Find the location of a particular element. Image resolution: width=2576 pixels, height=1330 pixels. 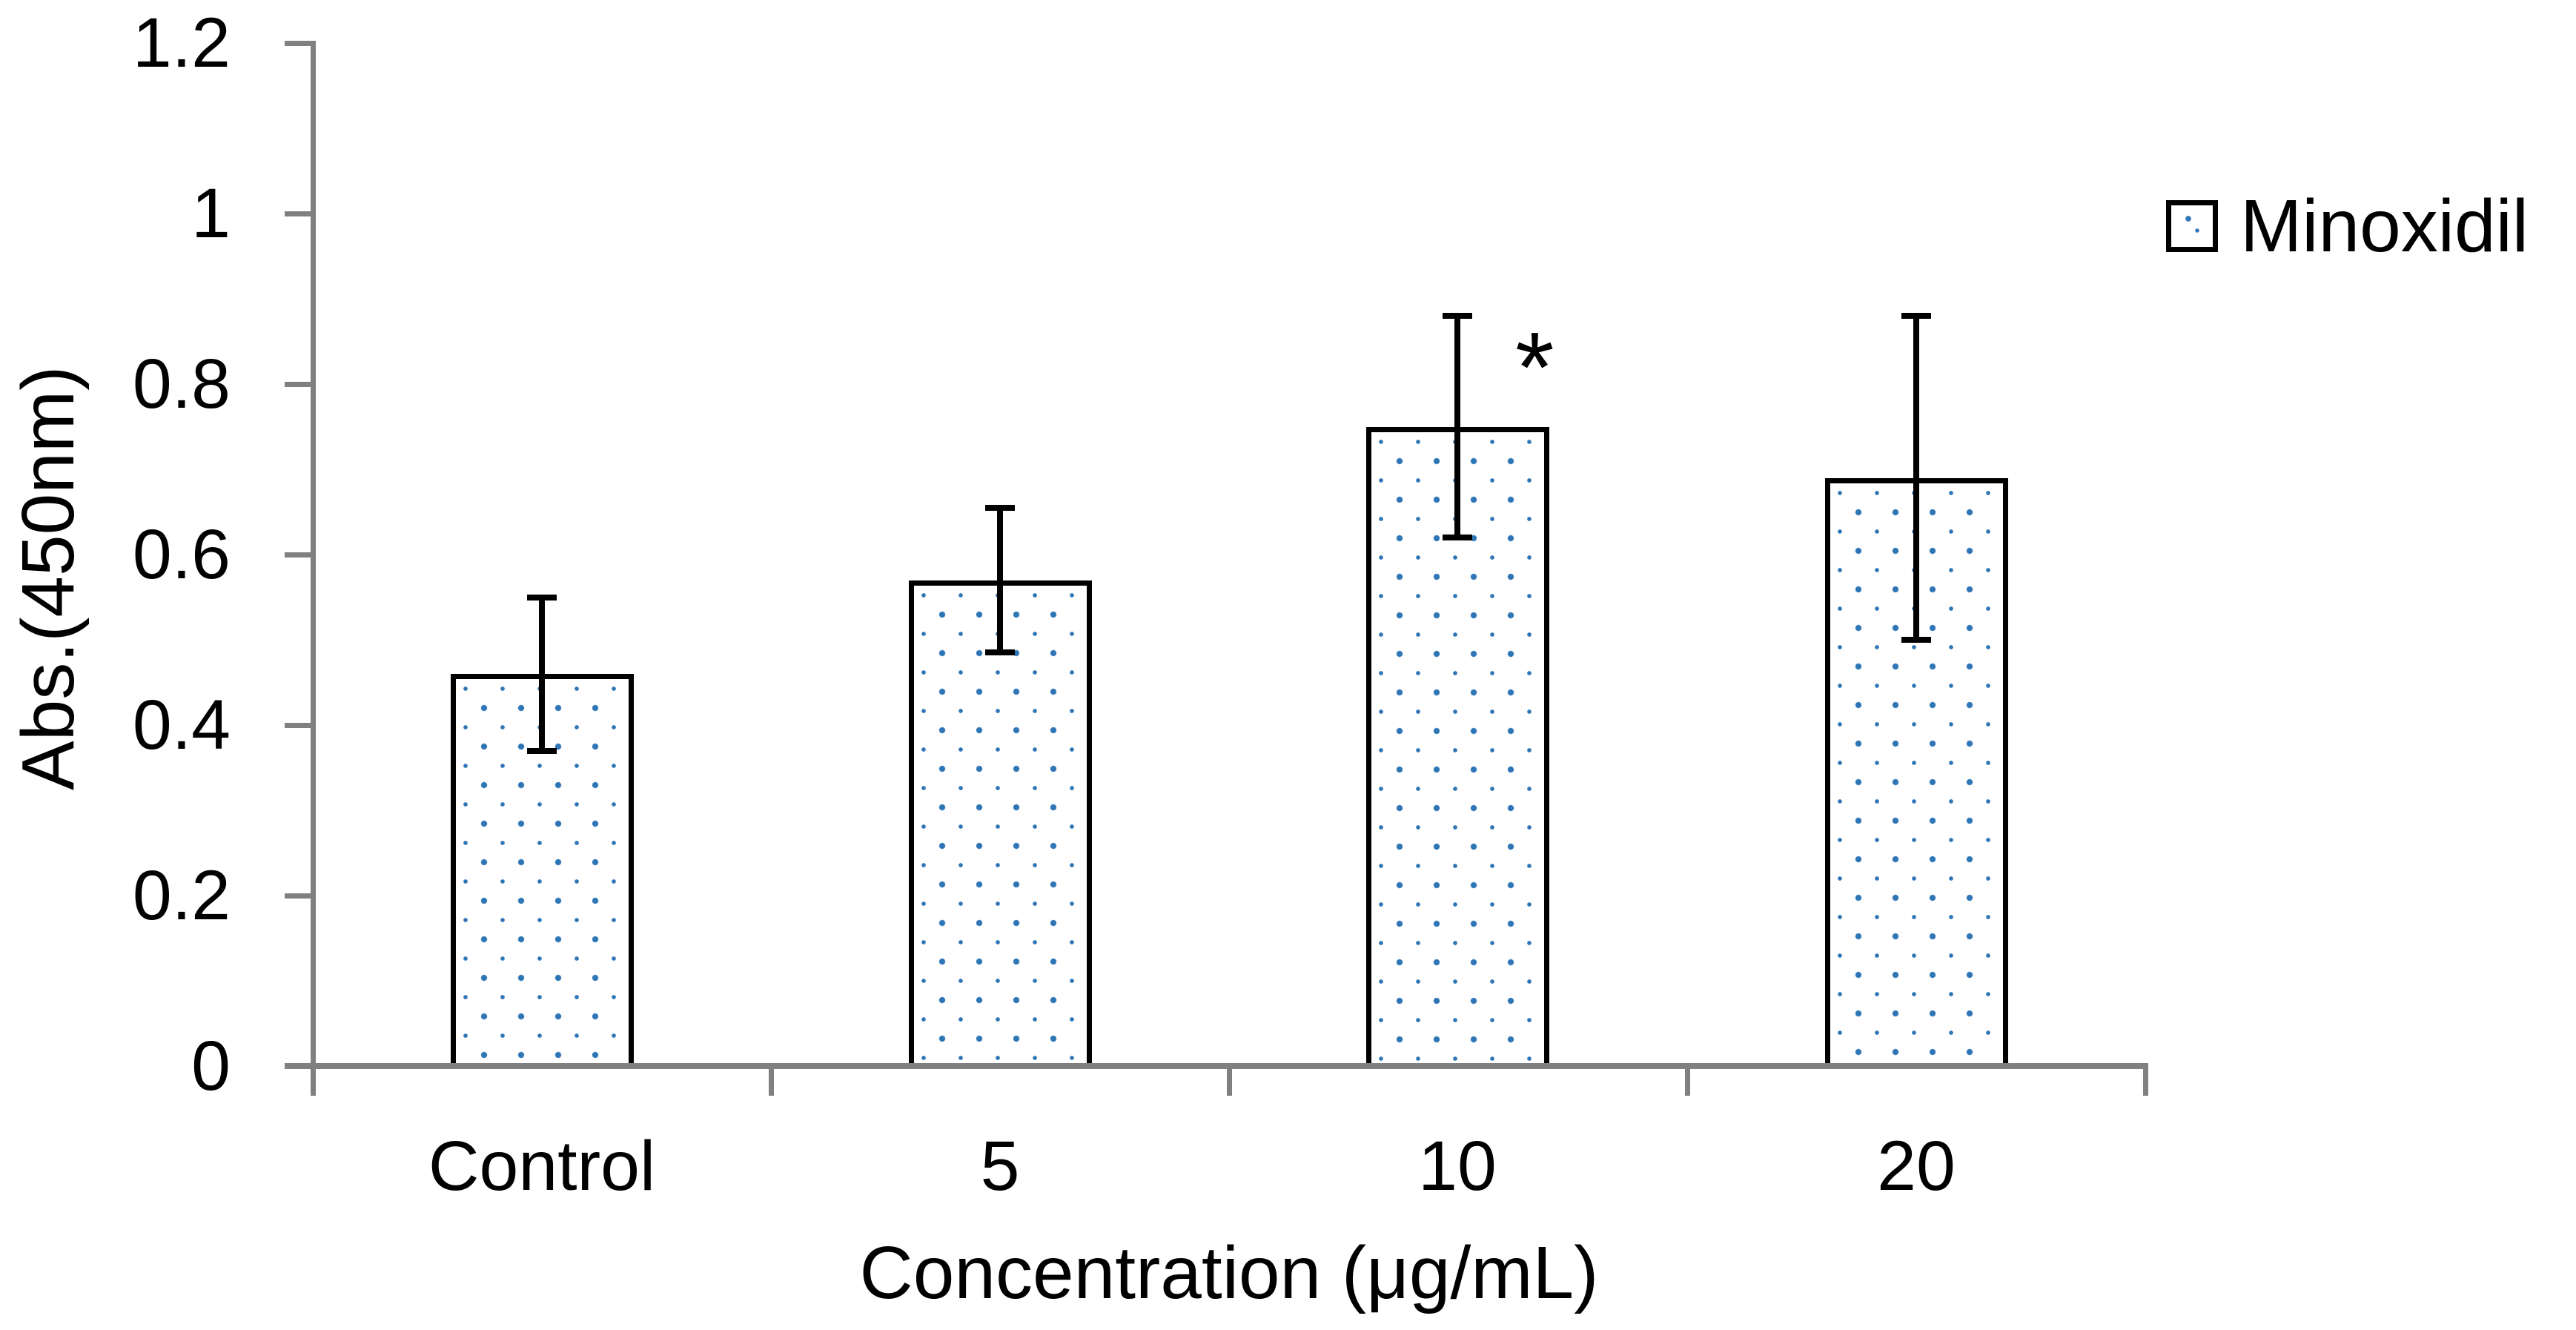

x-category-label-5: 5 is located at coordinates (1000, 1166).